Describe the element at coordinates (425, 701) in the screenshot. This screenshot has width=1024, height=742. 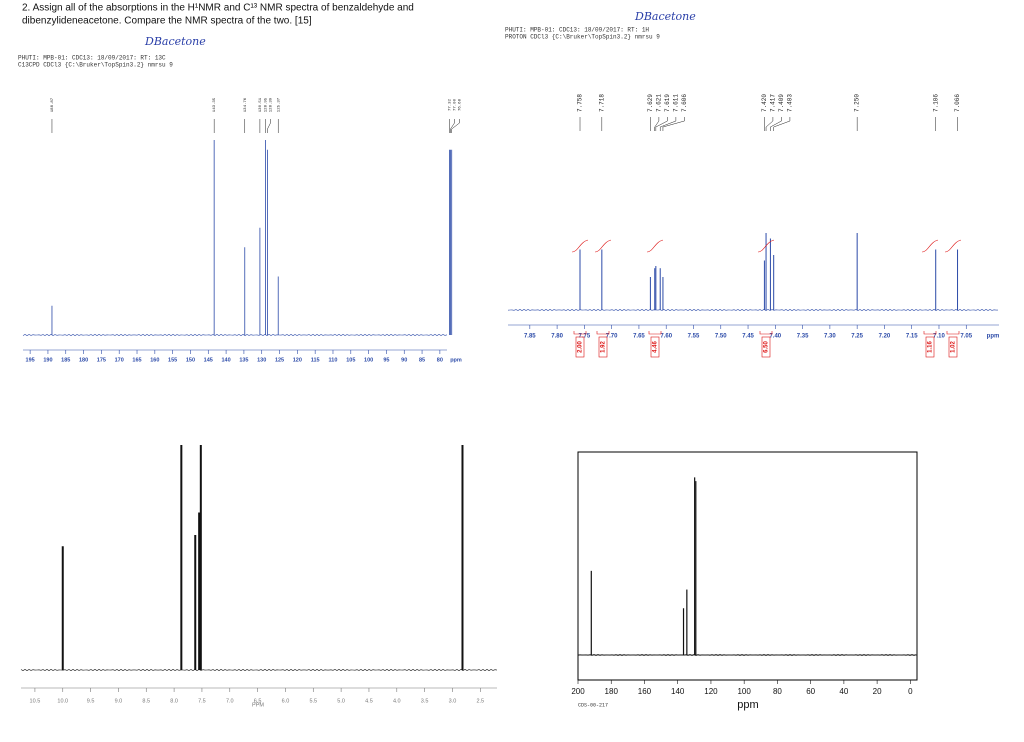
I see `x-tick-label: 3.5` at that location.